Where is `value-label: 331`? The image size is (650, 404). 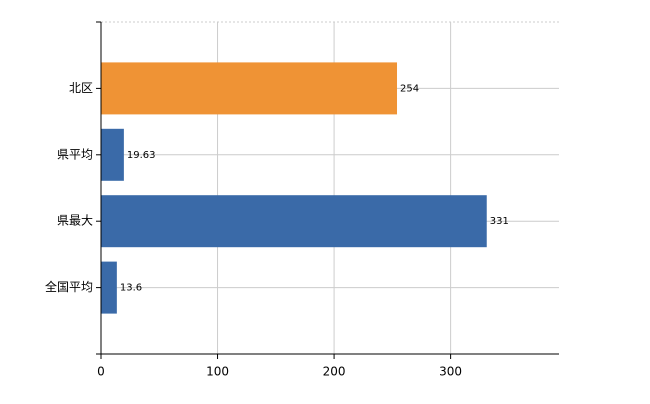 value-label: 331 is located at coordinates (499, 221).